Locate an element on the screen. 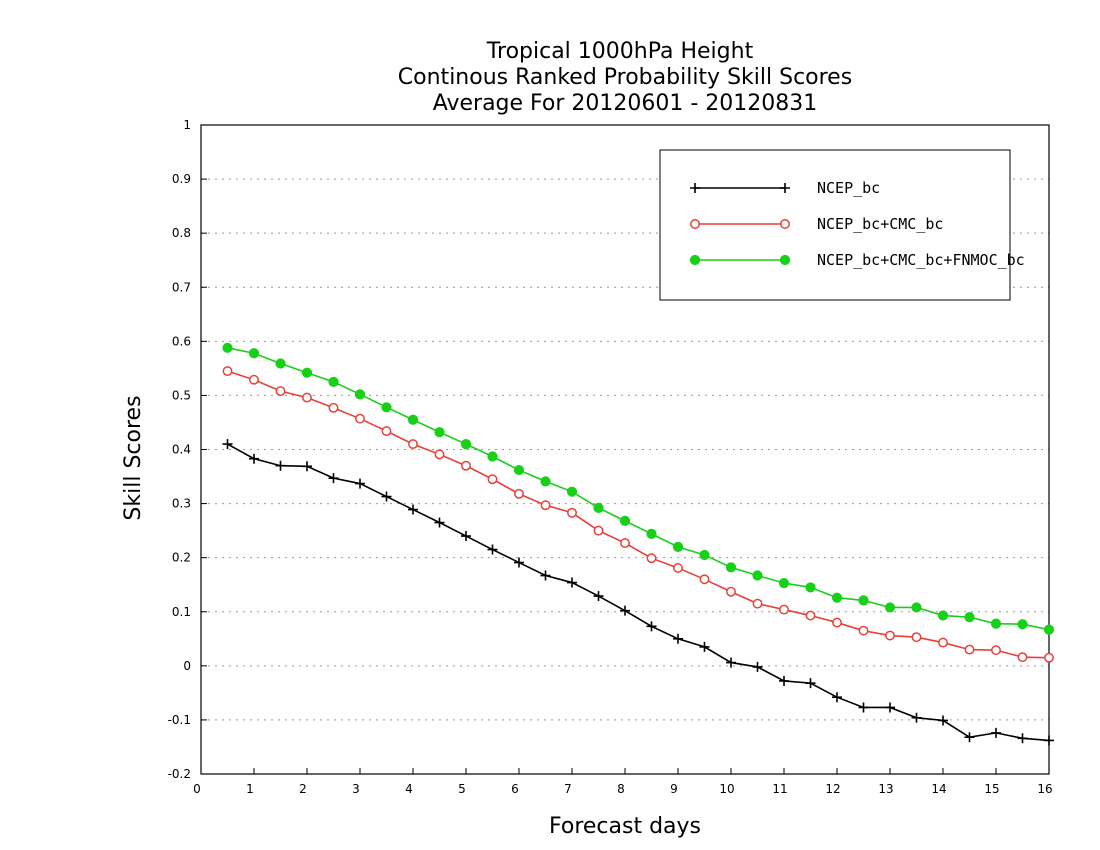 This screenshot has height=850, width=1100. y-tick-label: 1 is located at coordinates (187, 125).